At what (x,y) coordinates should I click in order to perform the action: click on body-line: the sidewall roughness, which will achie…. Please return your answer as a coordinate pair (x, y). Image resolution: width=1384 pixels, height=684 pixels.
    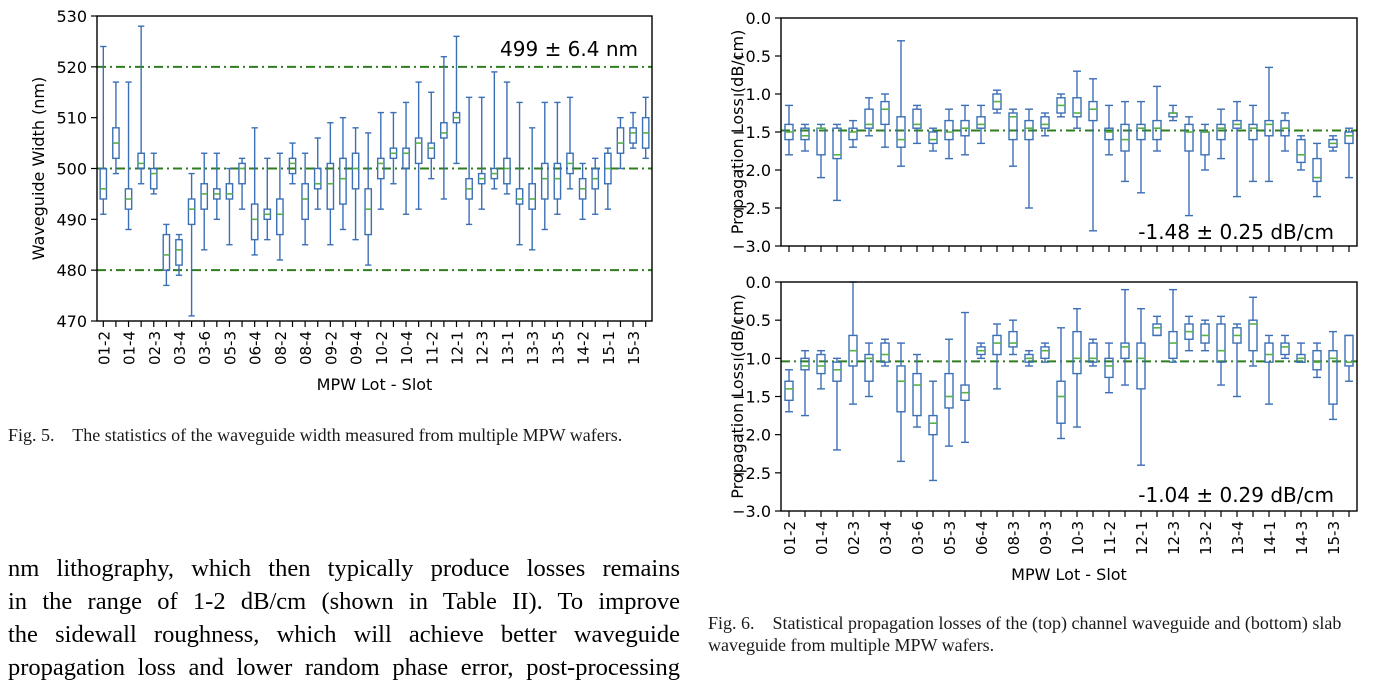
    Looking at the image, I should click on (344, 634).